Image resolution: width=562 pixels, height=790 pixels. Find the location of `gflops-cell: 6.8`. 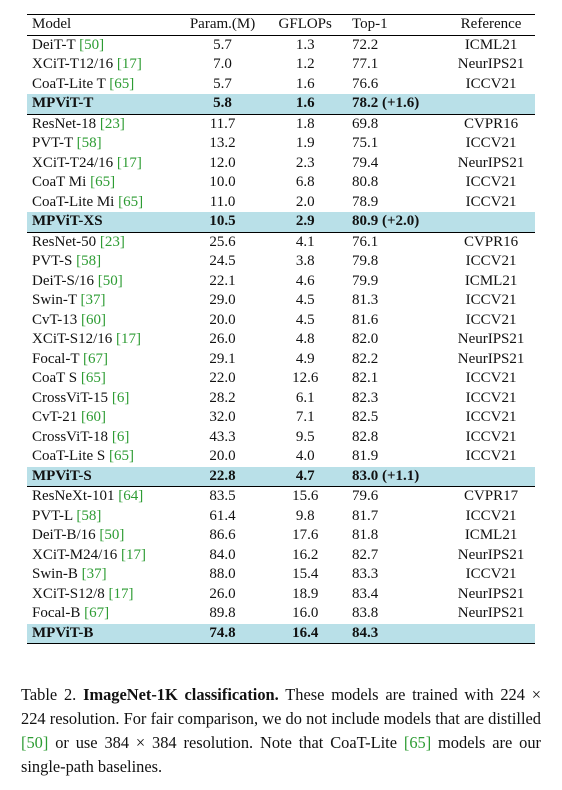

gflops-cell: 6.8 is located at coordinates (305, 182).